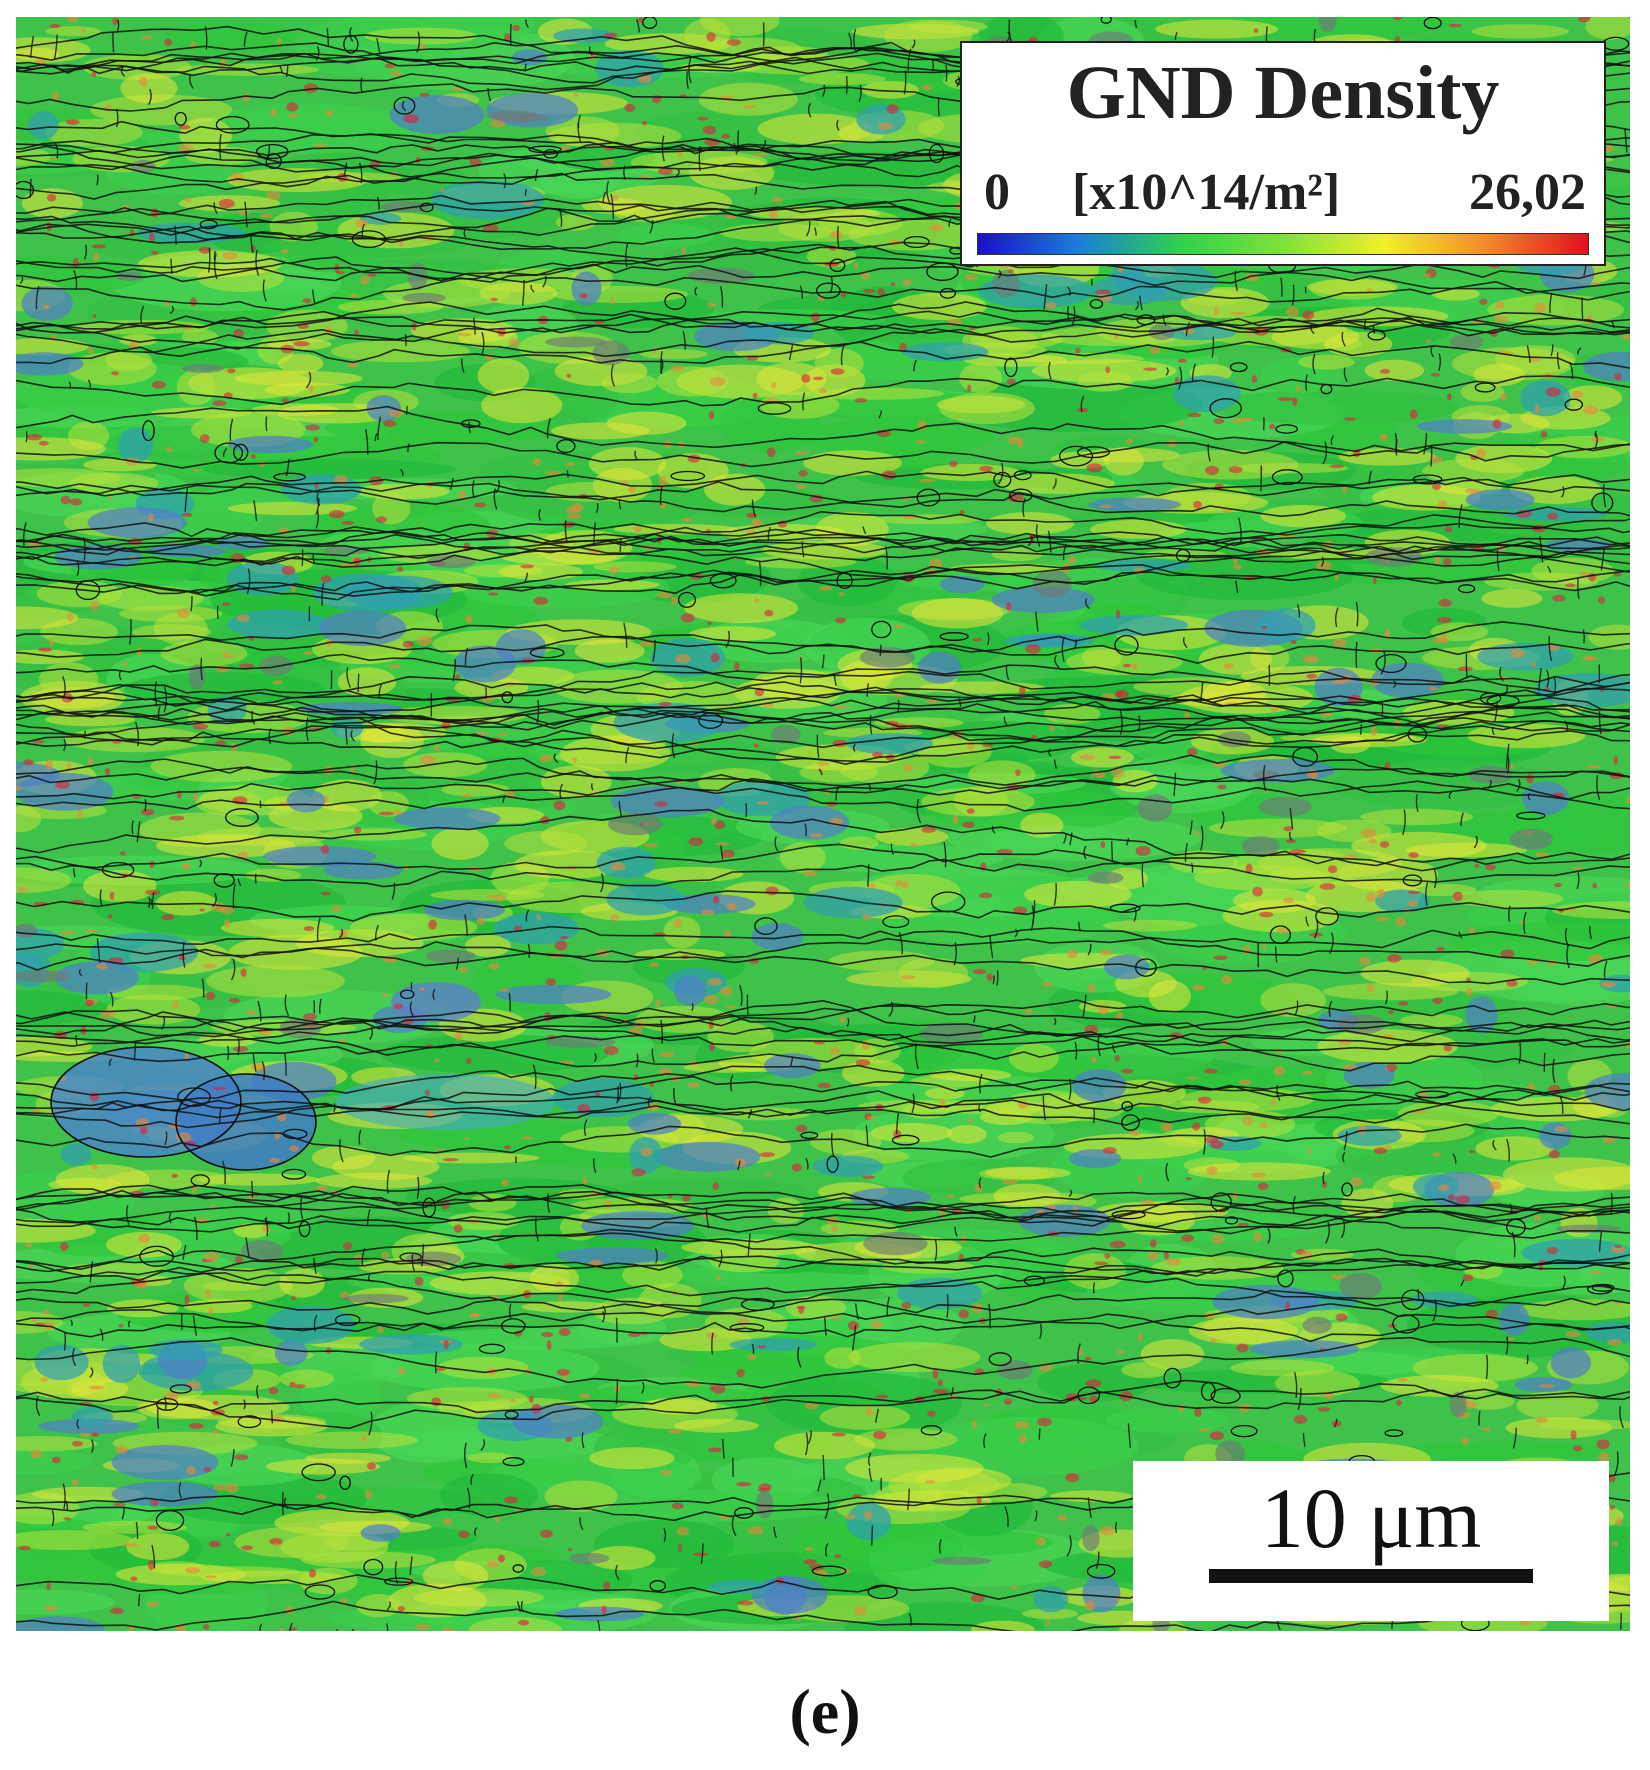 The image size is (1650, 1770). Describe the element at coordinates (1371, 1518) in the screenshot. I see `scale-bar-label: 10 μm` at that location.